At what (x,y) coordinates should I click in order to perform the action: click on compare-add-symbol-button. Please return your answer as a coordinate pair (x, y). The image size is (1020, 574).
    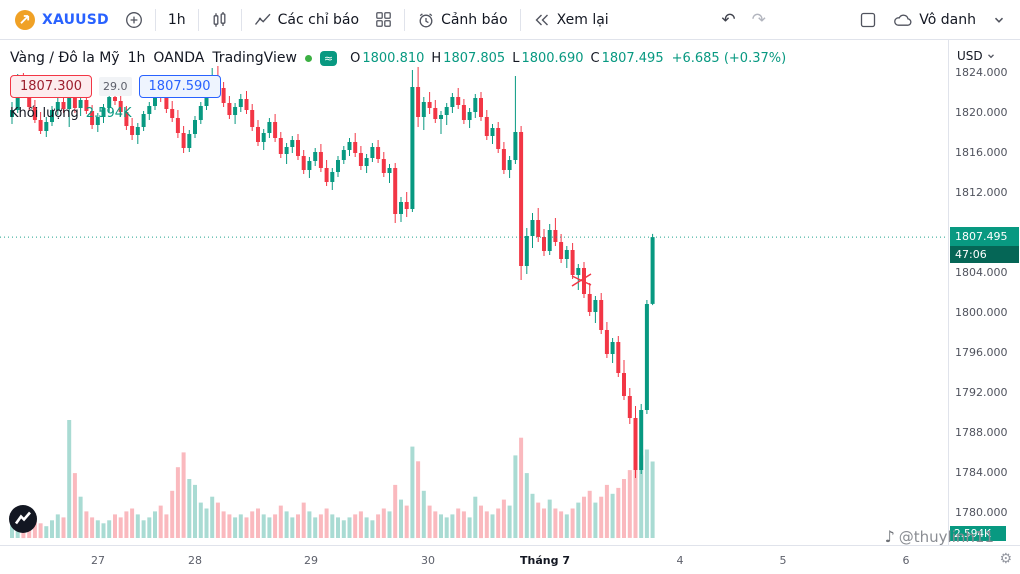
    Looking at the image, I should click on (134, 20).